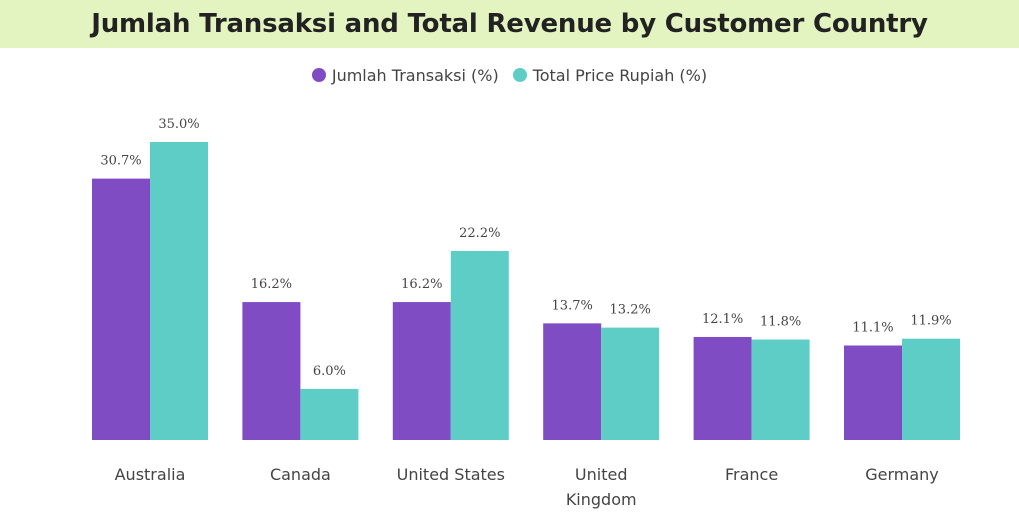 This screenshot has height=523, width=1019. What do you see at coordinates (722, 319) in the screenshot?
I see `data-label-jumlah-transaksi-4: 12.1%` at bounding box center [722, 319].